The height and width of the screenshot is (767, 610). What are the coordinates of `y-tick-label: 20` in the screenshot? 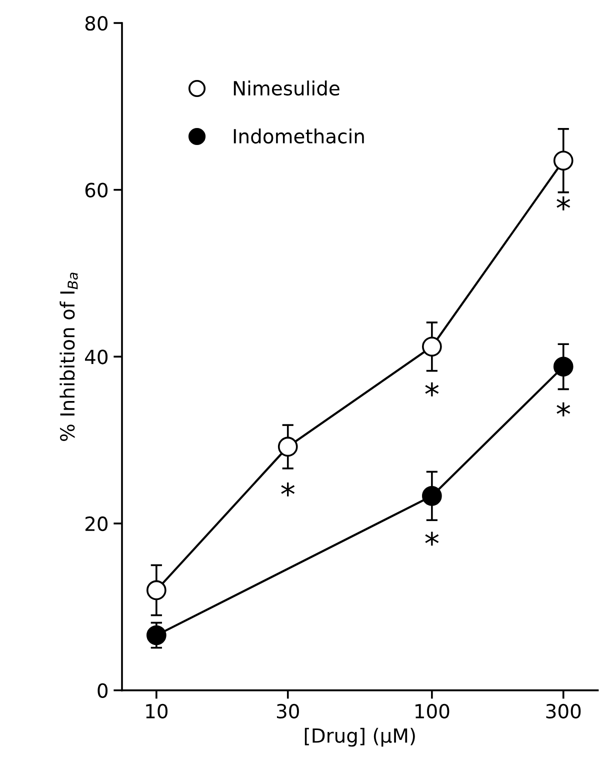 It's located at (96, 524).